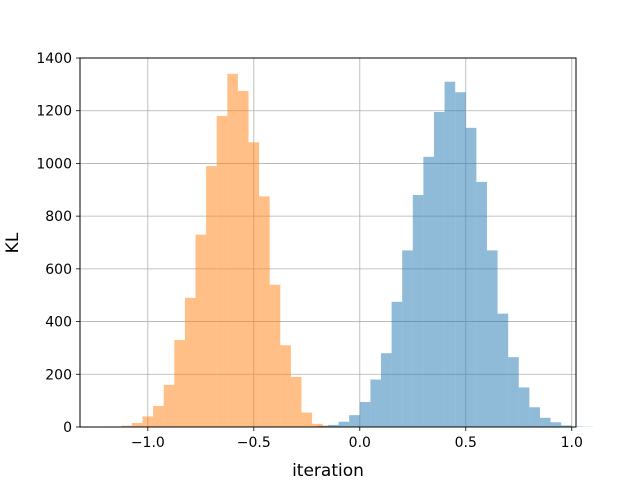 This screenshot has width=640, height=480. Describe the element at coordinates (58, 270) in the screenshot. I see `y-tick-label: 600` at that location.